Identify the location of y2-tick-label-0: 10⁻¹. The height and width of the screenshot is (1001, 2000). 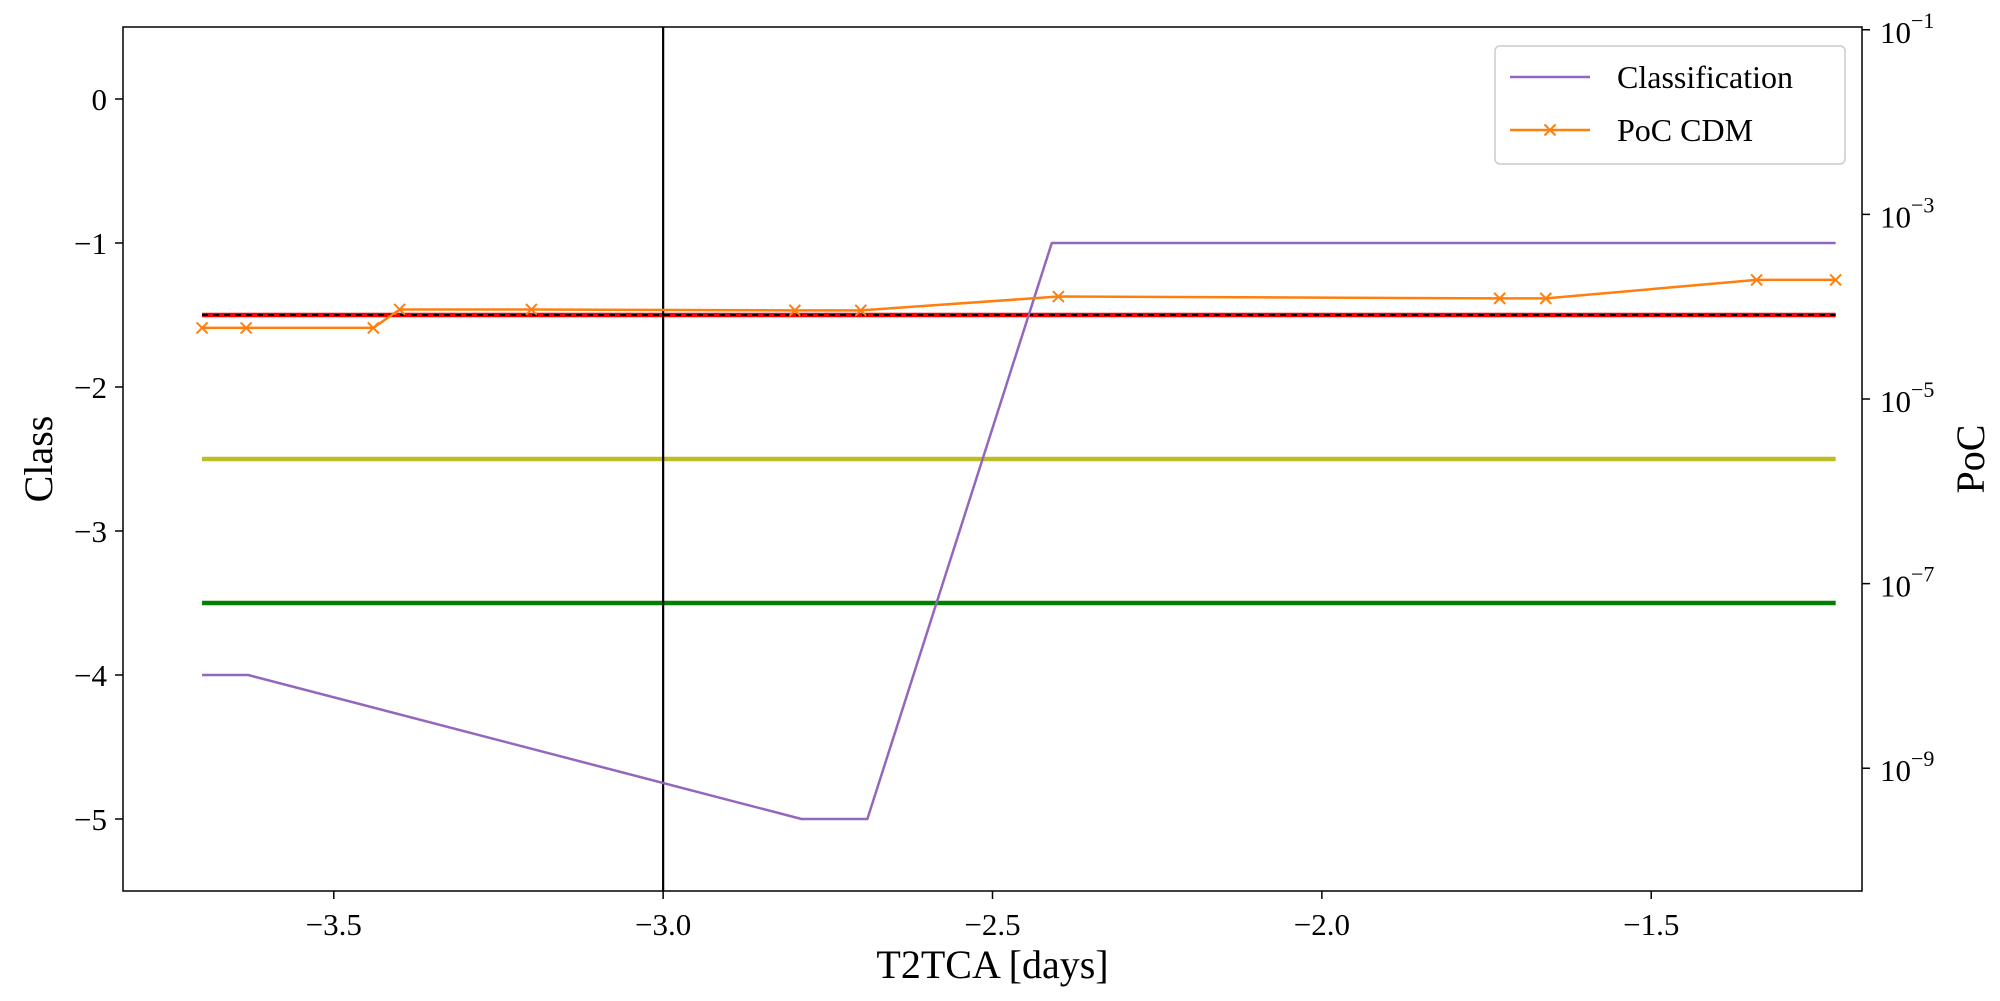
(1907, 29).